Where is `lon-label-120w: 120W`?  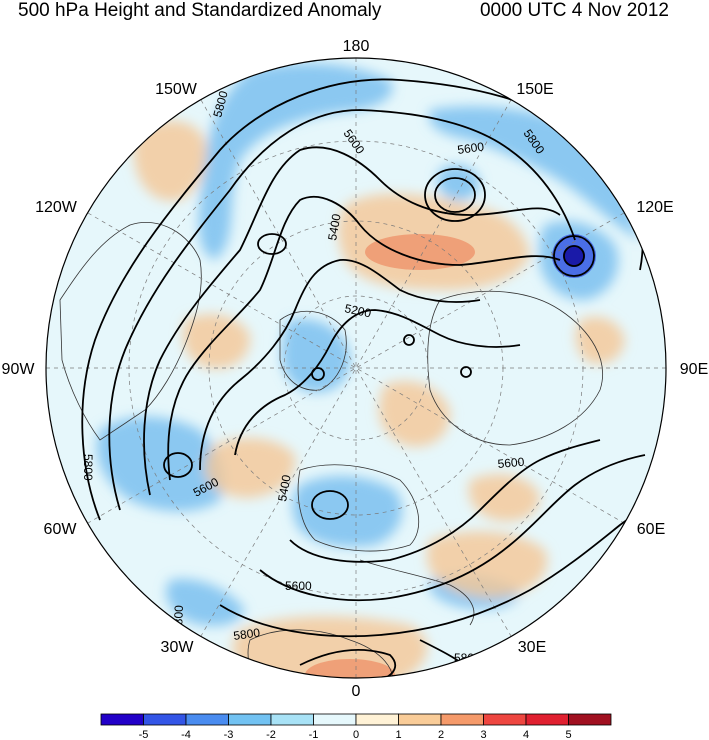 lon-label-120w: 120W is located at coordinates (56, 207).